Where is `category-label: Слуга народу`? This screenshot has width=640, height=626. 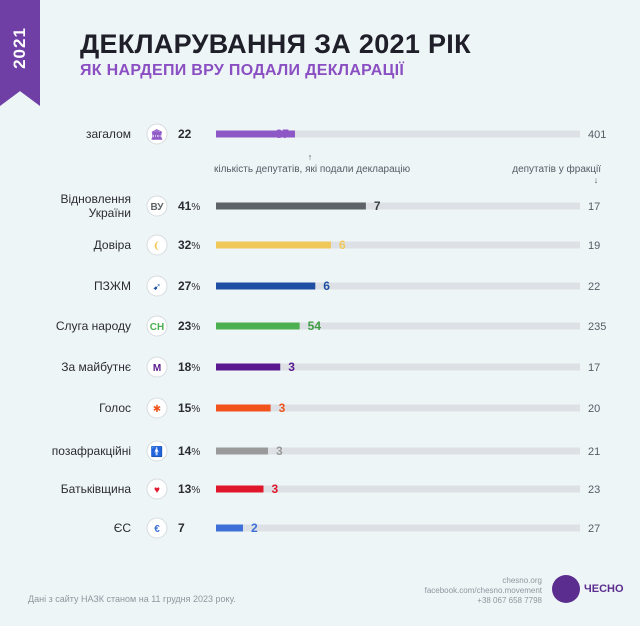
category-label: Слуга народу is located at coordinates (93, 326).